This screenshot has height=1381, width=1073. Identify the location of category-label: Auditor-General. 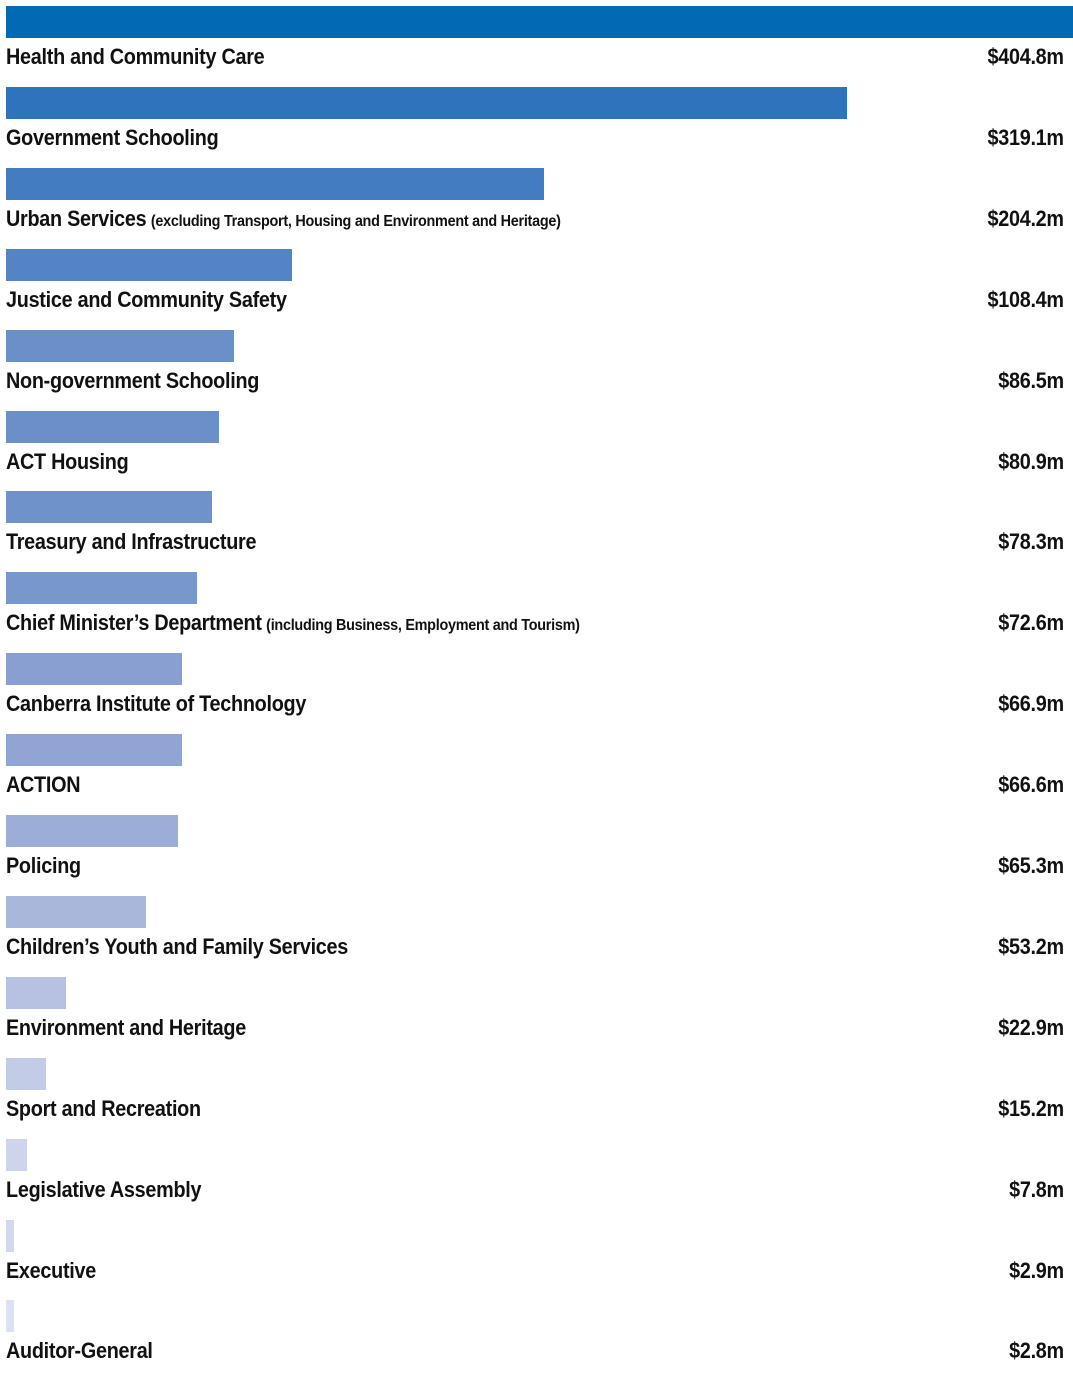
(79, 1351).